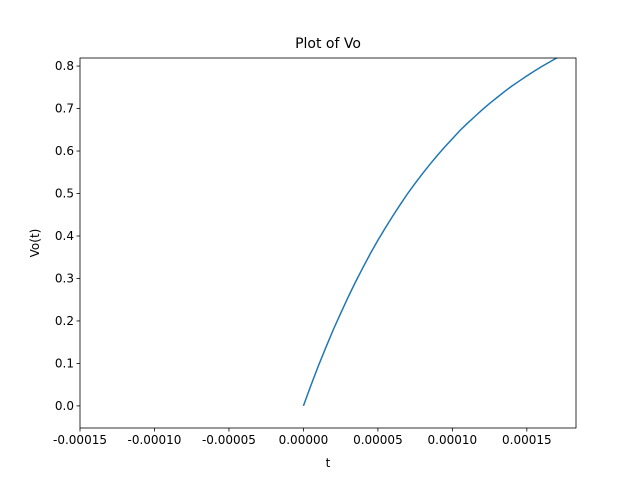 The height and width of the screenshot is (480, 640). What do you see at coordinates (64, 151) in the screenshot?
I see `y-tick-label: 0.6` at bounding box center [64, 151].